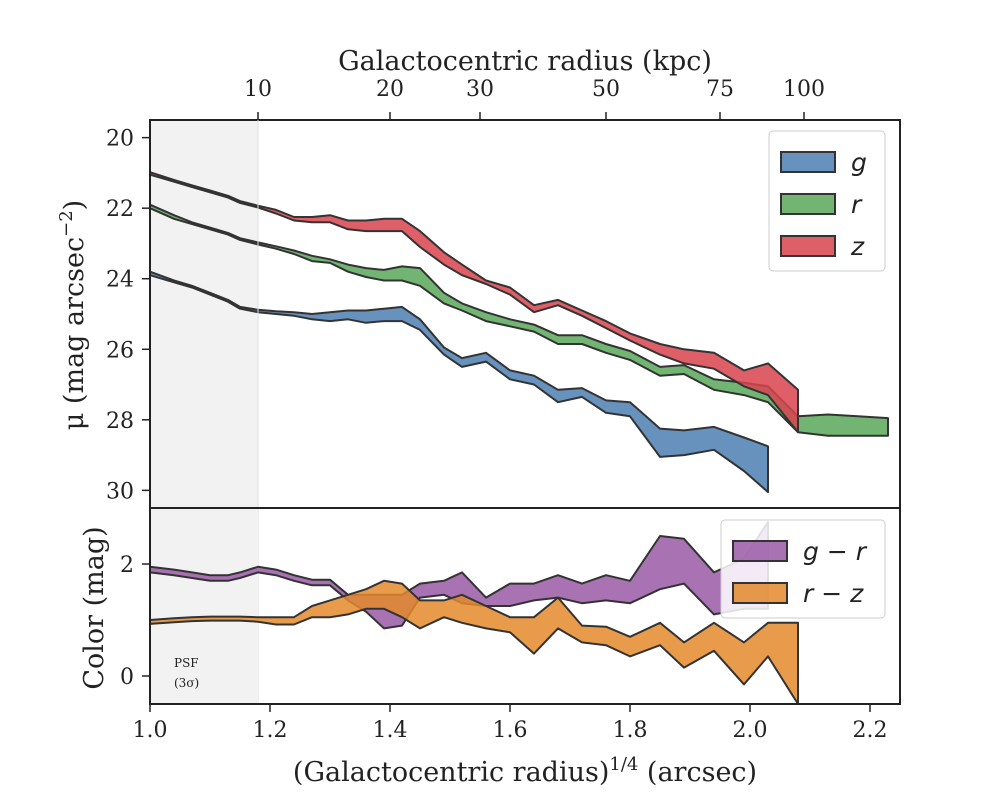 This screenshot has width=1000, height=800. Describe the element at coordinates (94, 607) in the screenshot. I see `lower-y-axis-label: Color (mag)` at that location.